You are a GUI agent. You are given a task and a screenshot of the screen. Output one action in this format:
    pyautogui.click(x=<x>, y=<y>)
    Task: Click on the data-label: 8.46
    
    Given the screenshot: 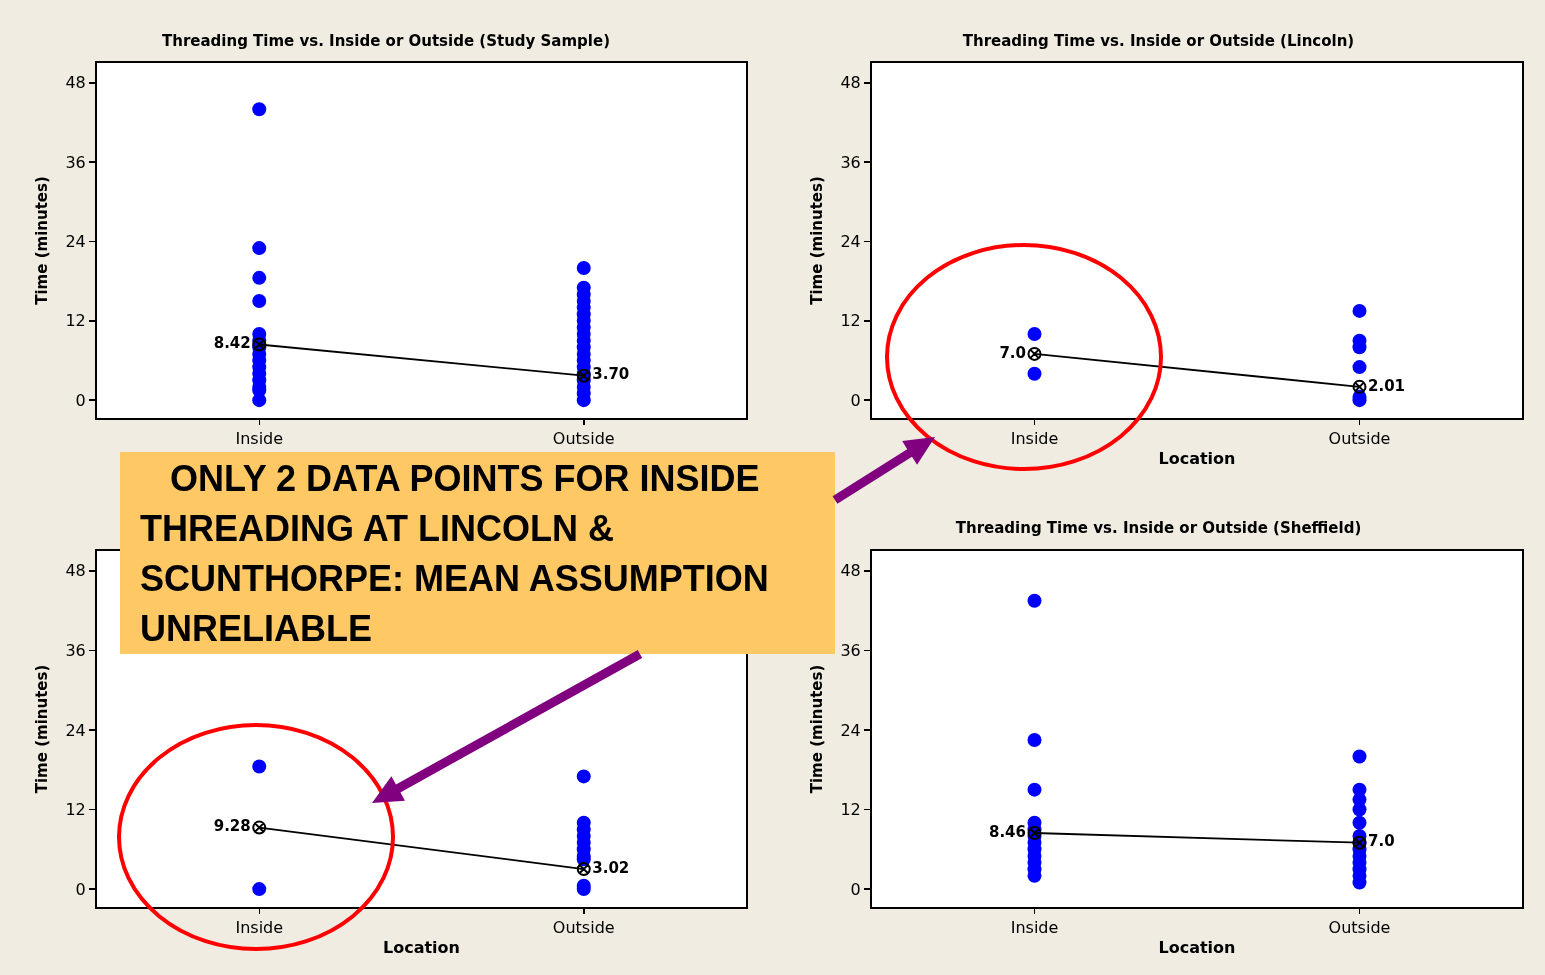 What is the action you would take?
    pyautogui.click(x=1007, y=831)
    